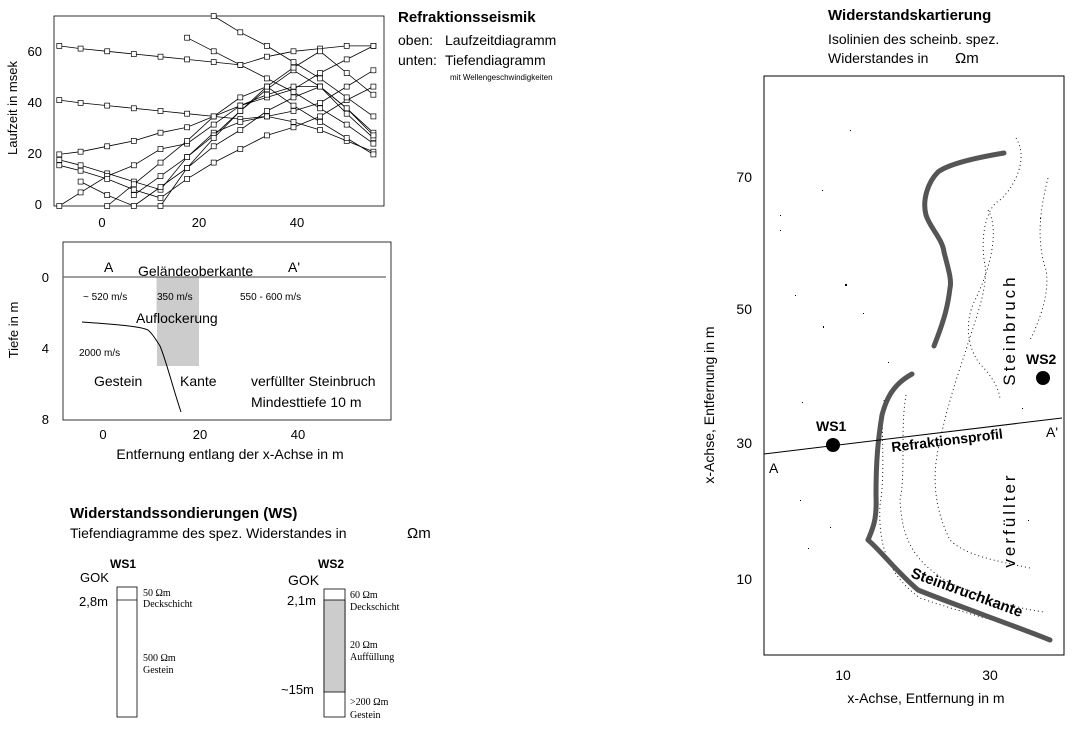 This screenshot has height=730, width=1072. I want to click on depth-surface-label: Geländeoberkante, so click(195, 271).